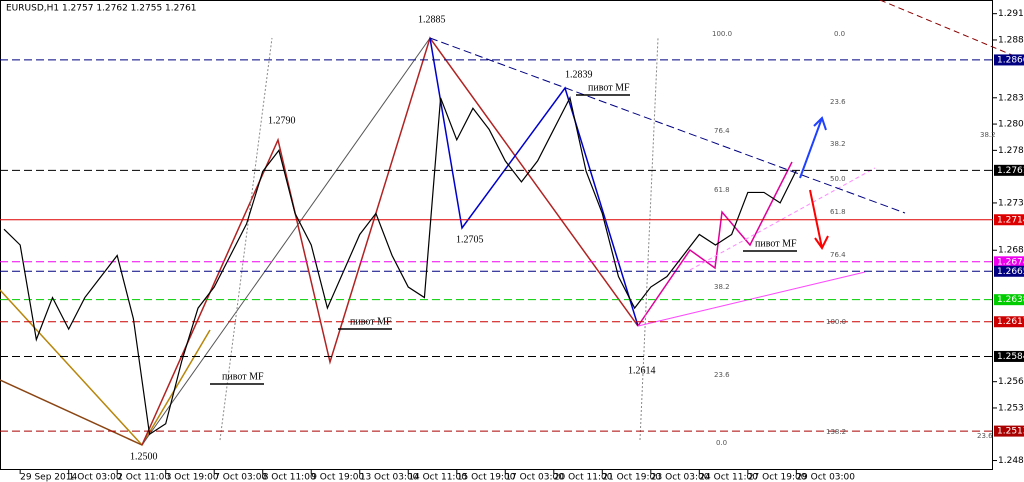 This screenshot has width=1024, height=482. I want to click on x-tick-label: 1 Oct 03:00, so click(95, 477).